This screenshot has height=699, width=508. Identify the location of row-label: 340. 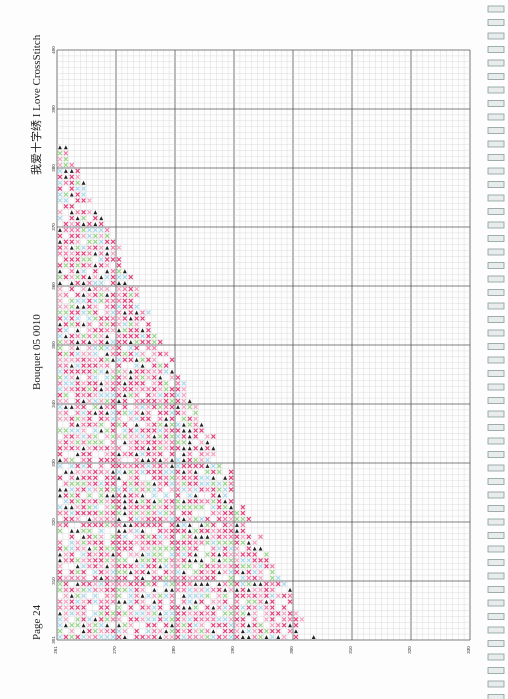
(53, 404).